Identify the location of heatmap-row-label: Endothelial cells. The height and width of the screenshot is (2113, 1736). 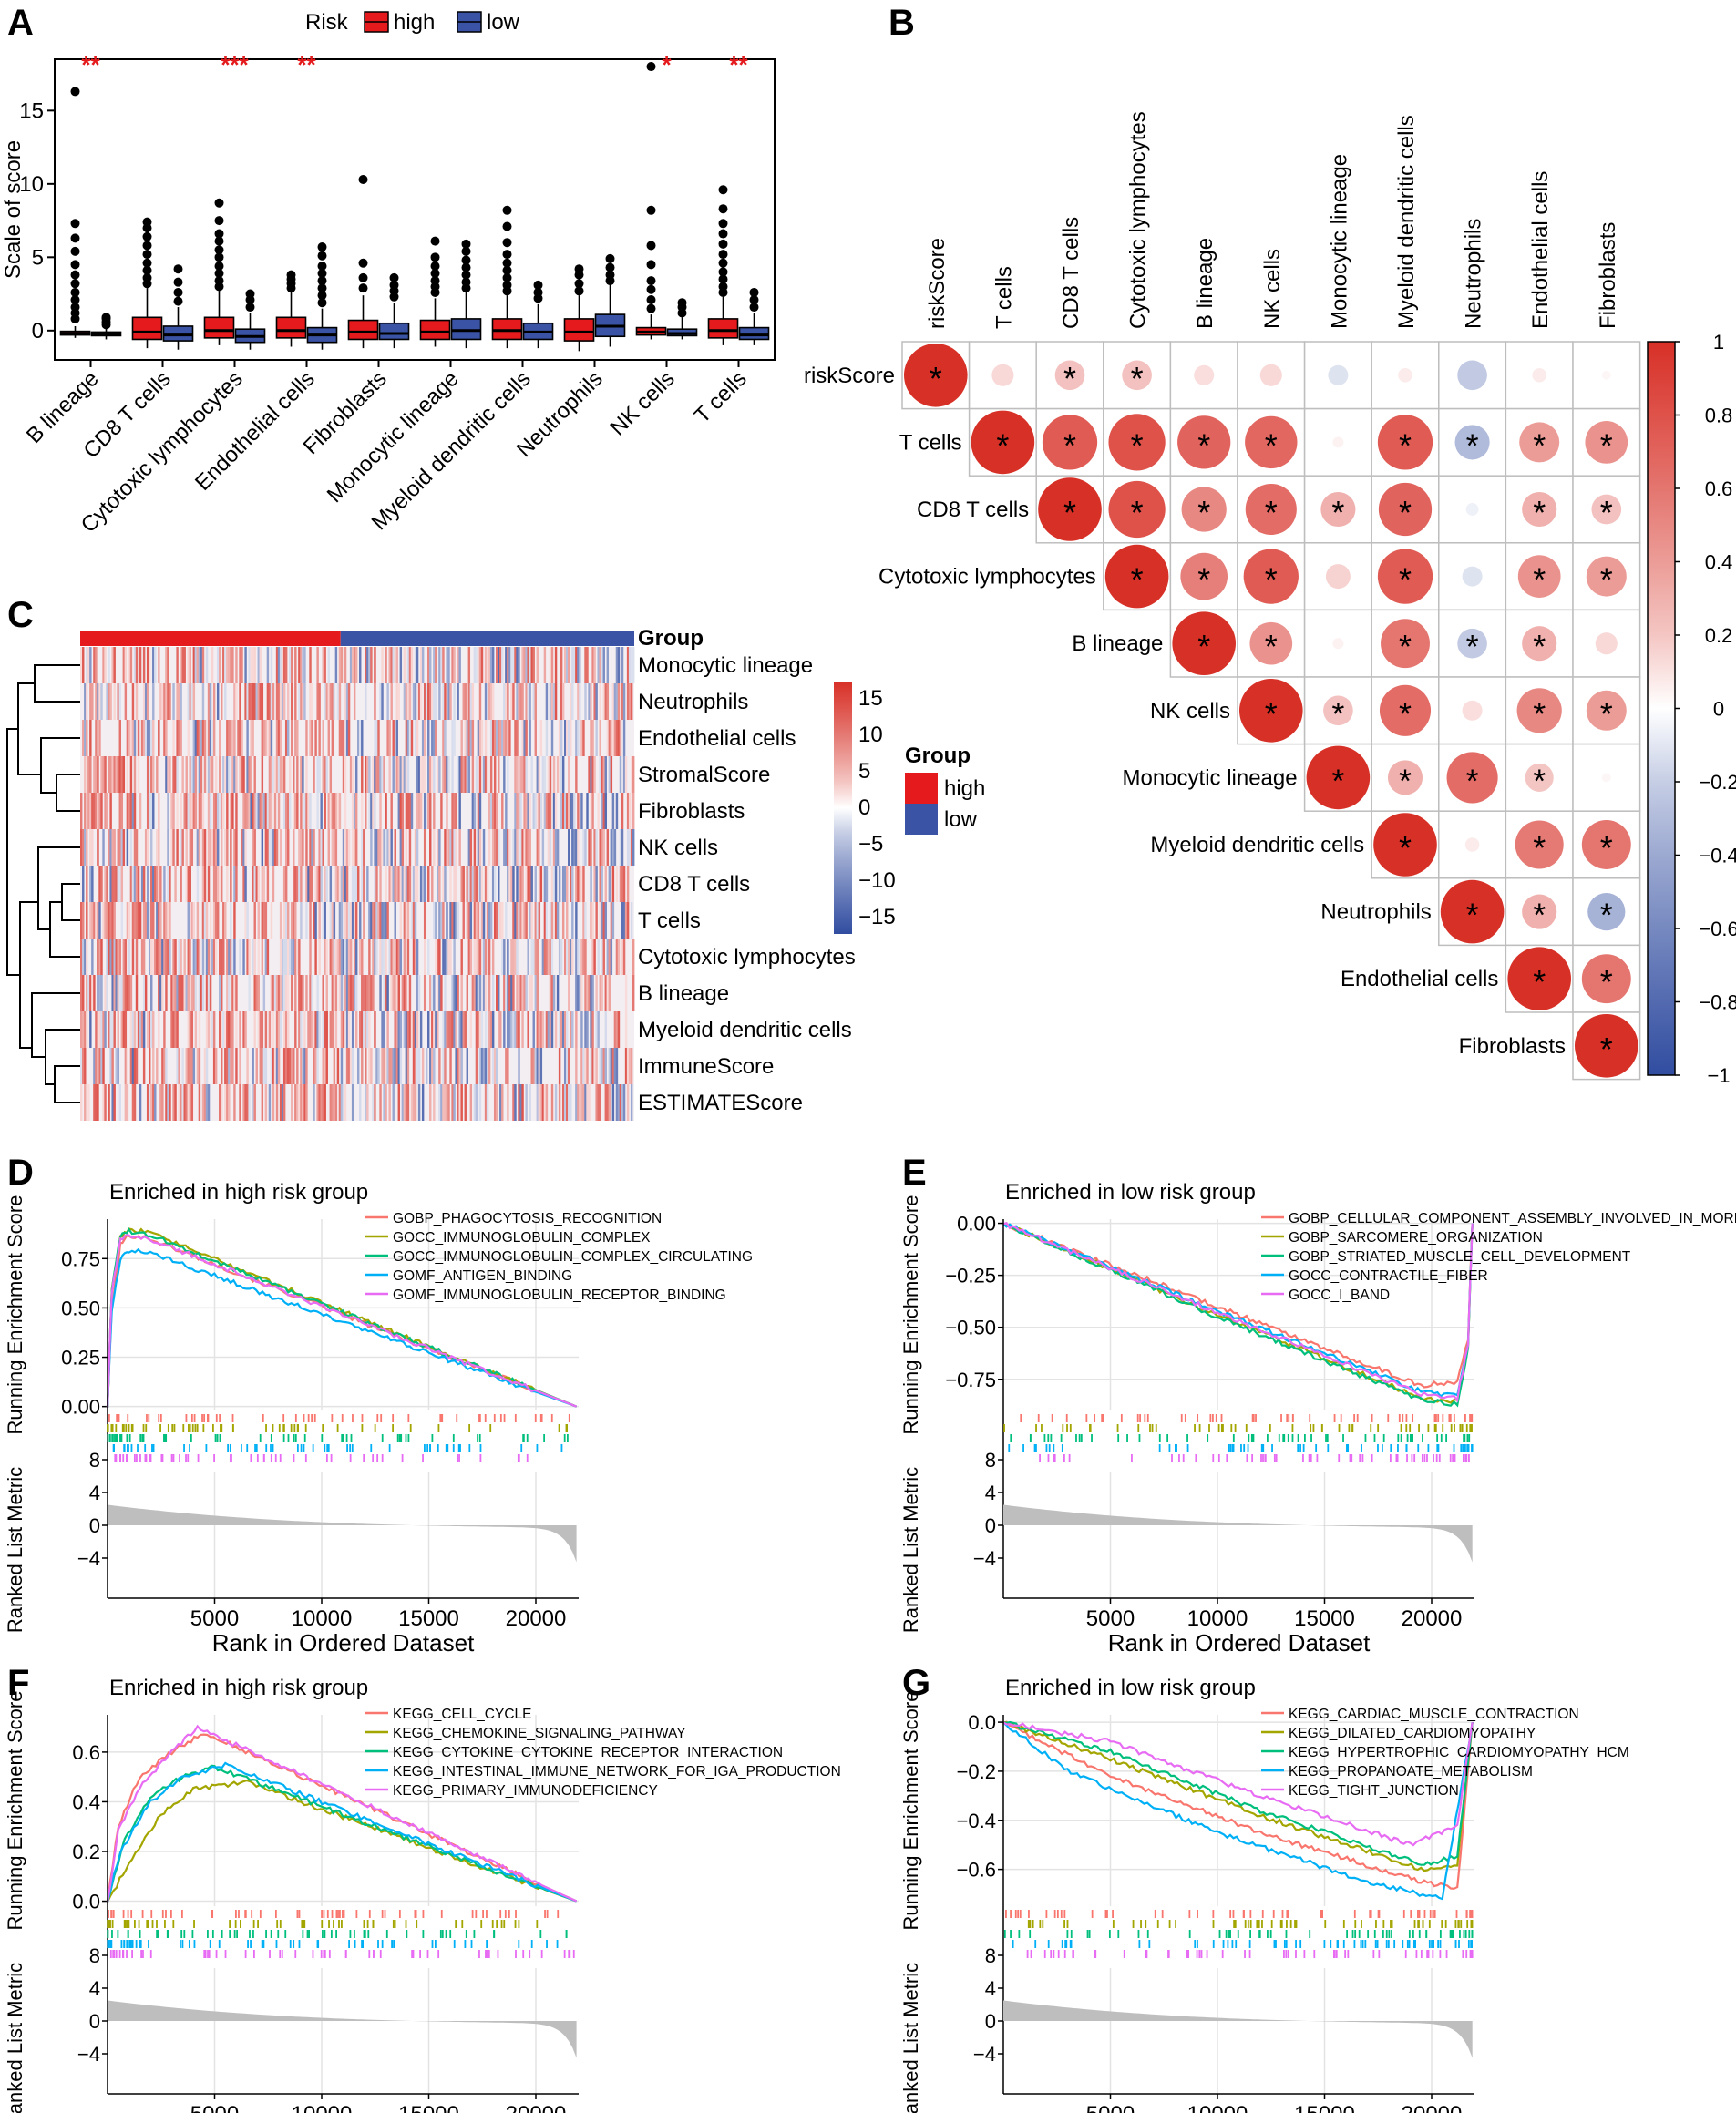
(717, 738).